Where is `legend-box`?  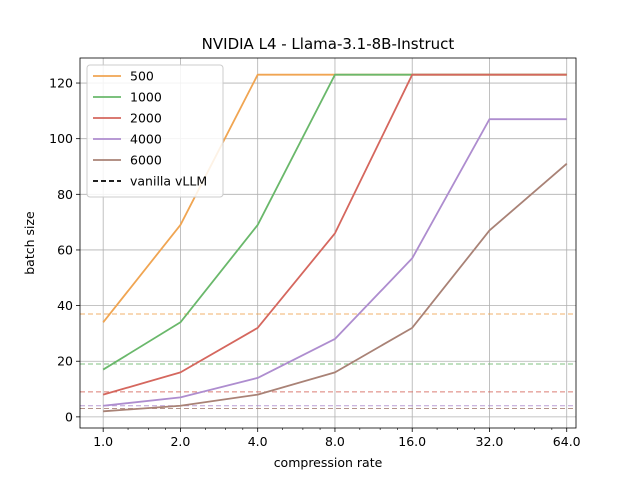 legend-box is located at coordinates (155, 131).